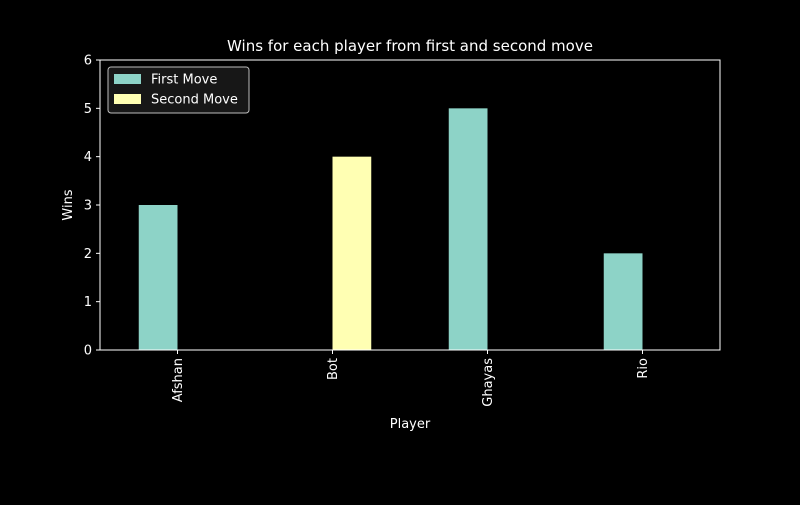 The height and width of the screenshot is (505, 800). What do you see at coordinates (178, 380) in the screenshot?
I see `x-tick-label: Afshan` at bounding box center [178, 380].